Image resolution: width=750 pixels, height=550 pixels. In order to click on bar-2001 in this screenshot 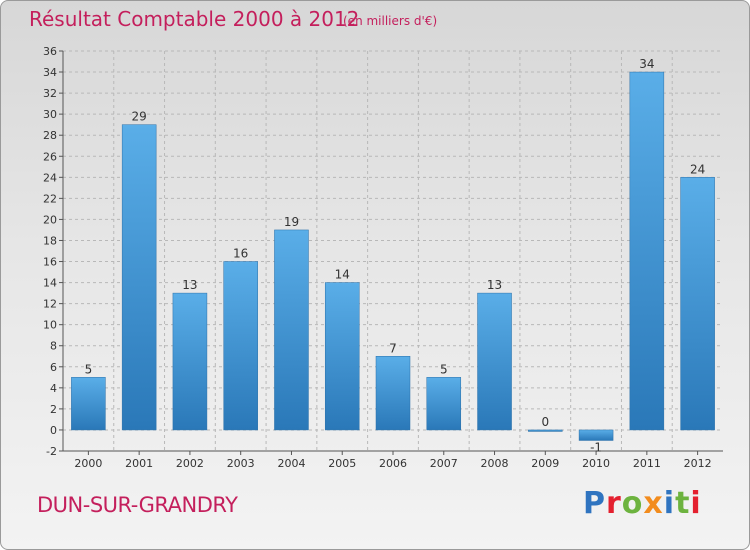, I will do `click(139, 277)`.